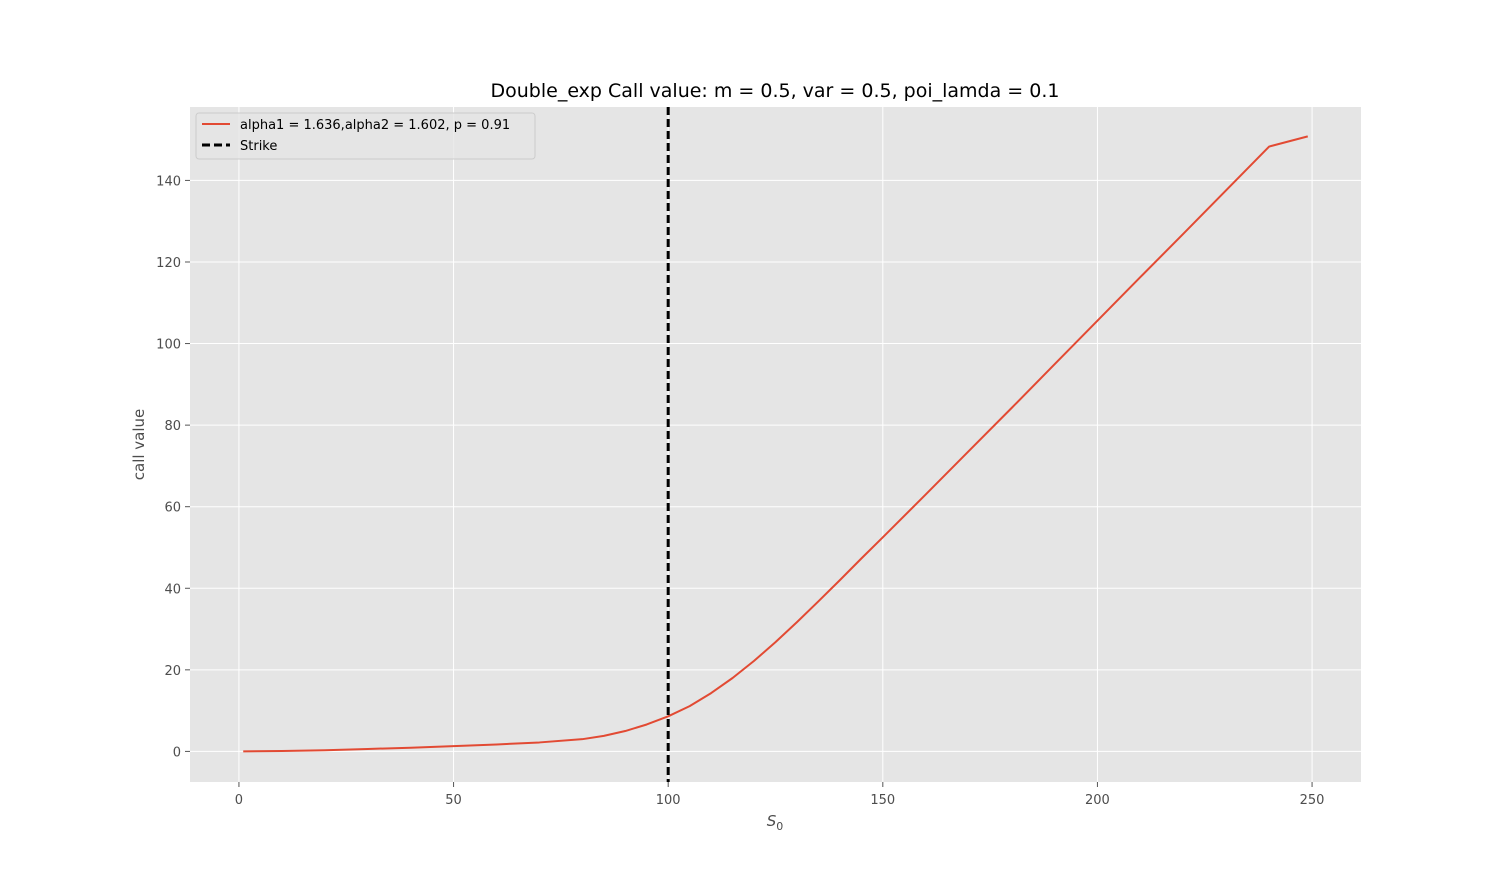 This screenshot has width=1512, height=880. Describe the element at coordinates (172, 426) in the screenshot. I see `y-tick-label: 80` at that location.